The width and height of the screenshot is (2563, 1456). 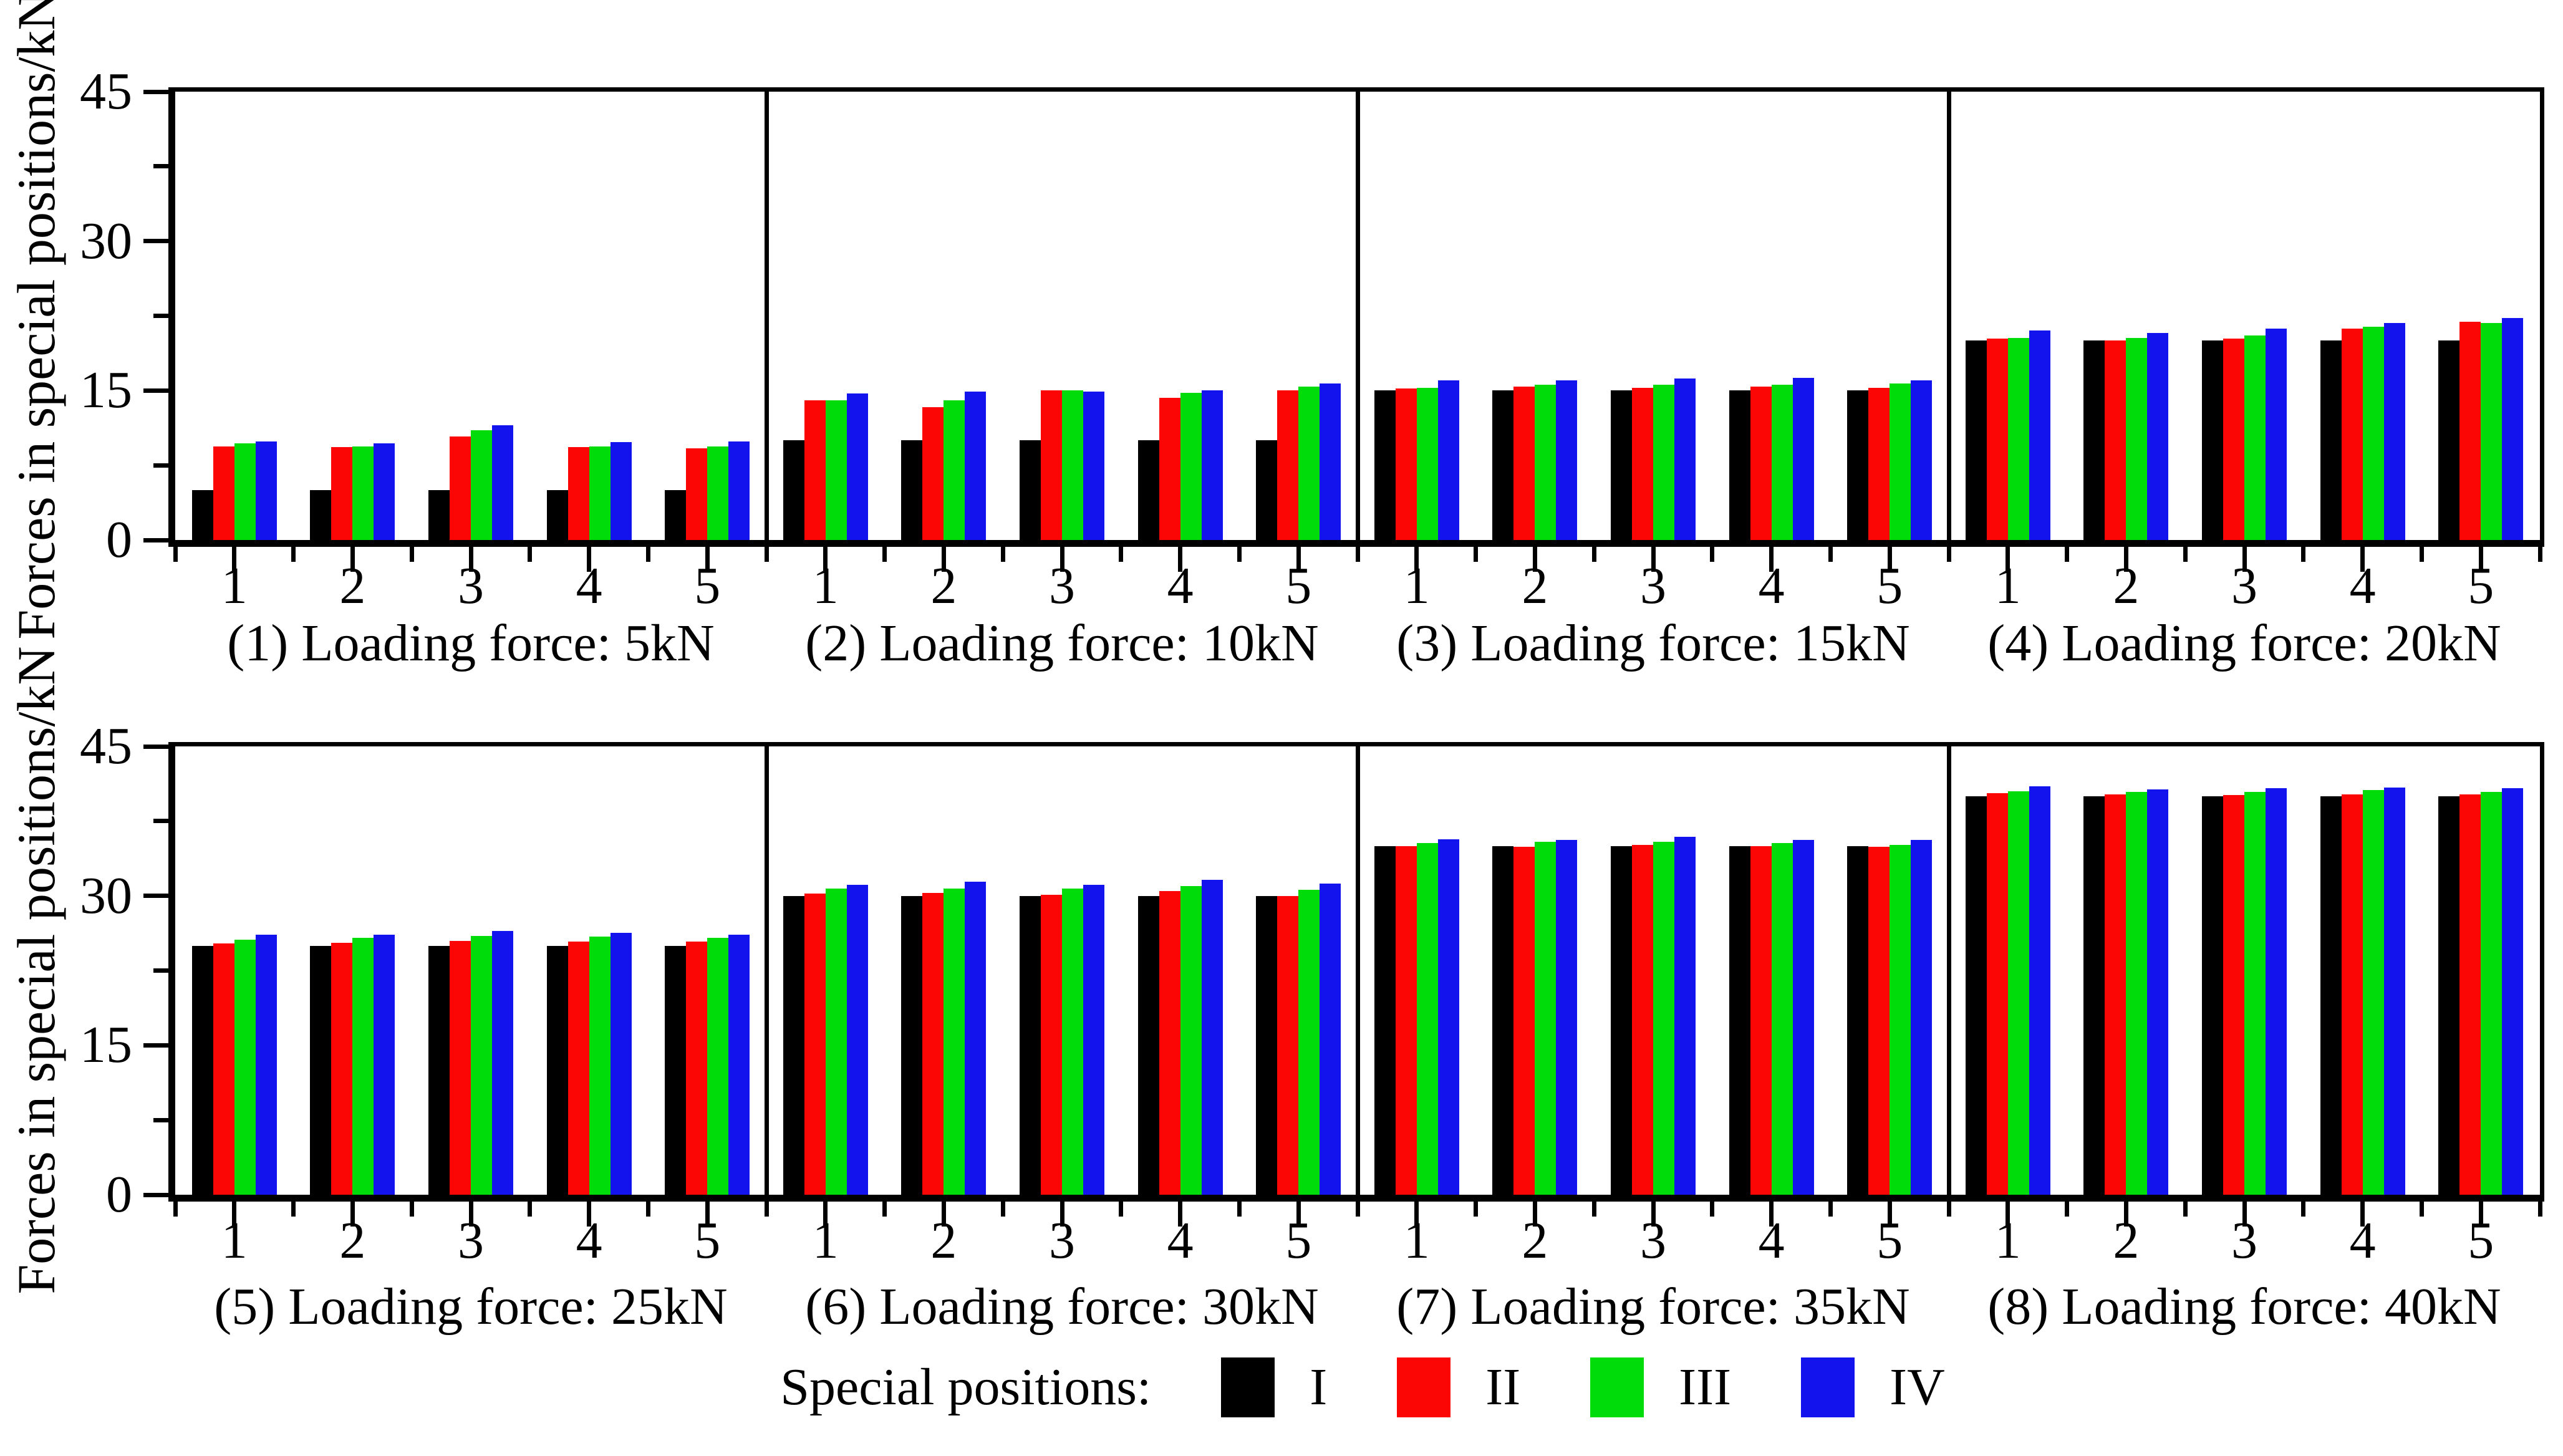 What do you see at coordinates (1621, 1021) in the screenshot?
I see `bar-subplot7-group3-series-I` at bounding box center [1621, 1021].